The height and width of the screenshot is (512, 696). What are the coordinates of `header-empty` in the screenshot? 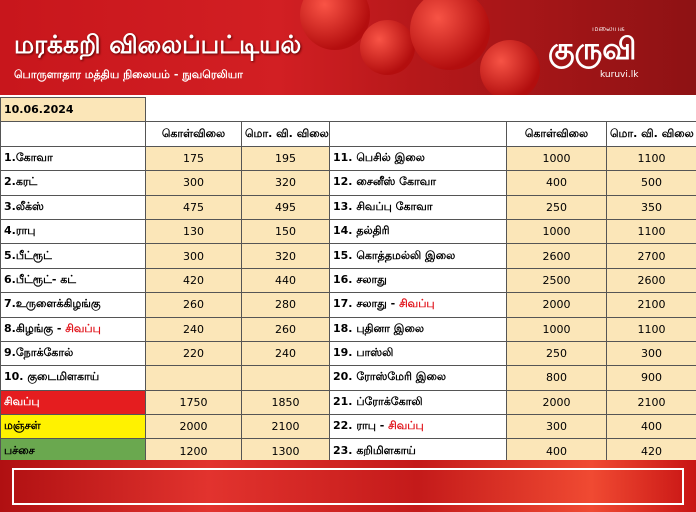 It's located at (418, 134).